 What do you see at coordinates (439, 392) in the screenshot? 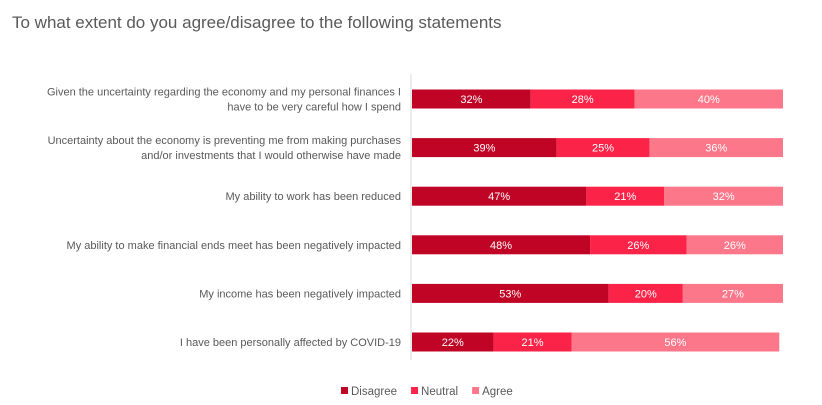
I see `legend-label-neutral: Neutral` at bounding box center [439, 392].